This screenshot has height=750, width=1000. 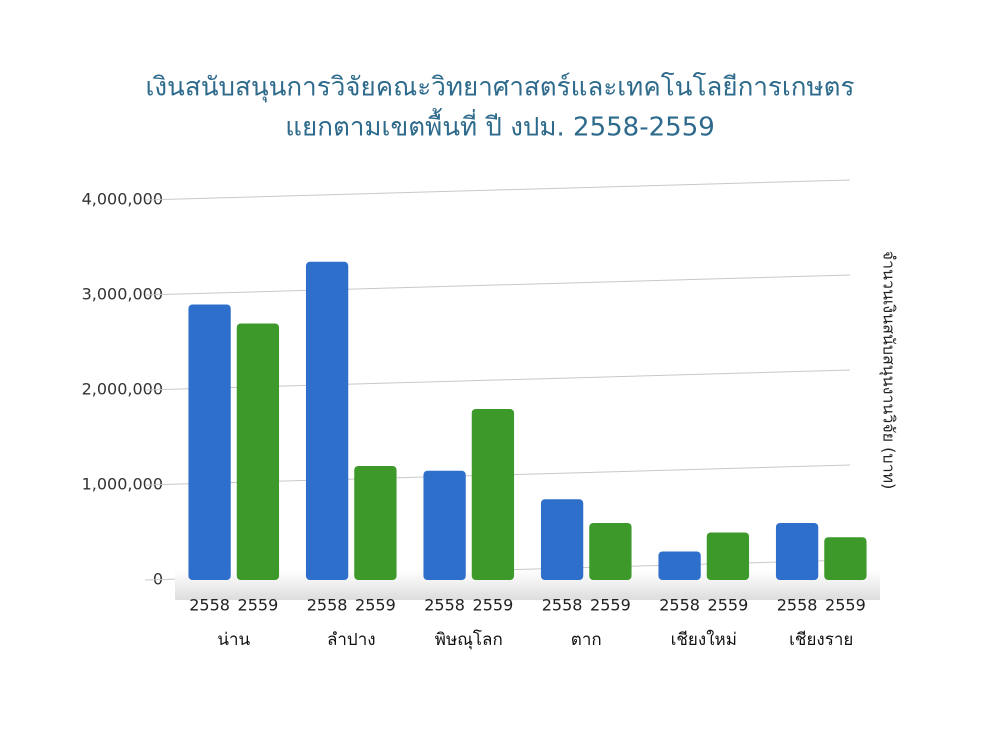 I want to click on x-tick-label: น่าน, so click(x=233, y=640).